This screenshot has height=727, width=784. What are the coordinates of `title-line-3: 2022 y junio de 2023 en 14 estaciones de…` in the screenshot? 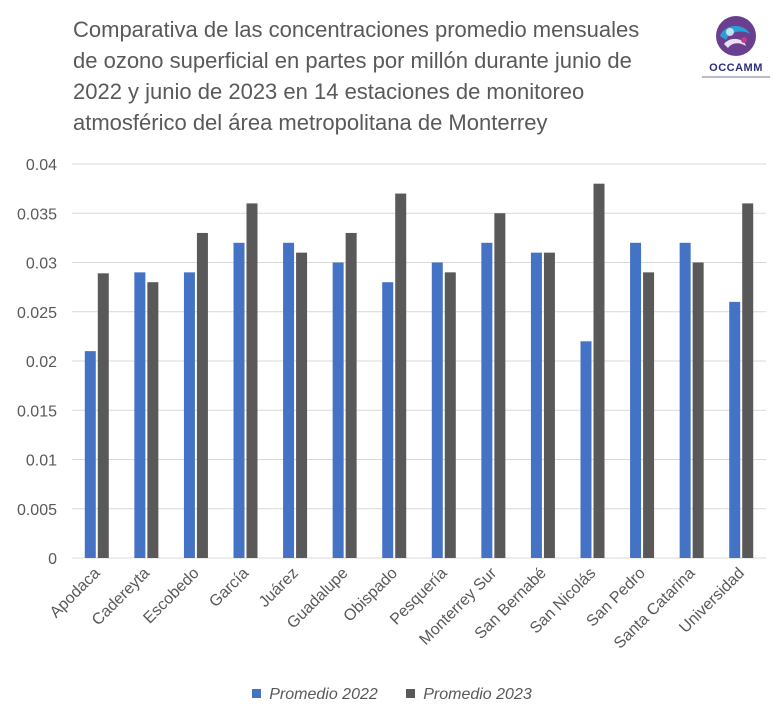 It's located at (329, 91).